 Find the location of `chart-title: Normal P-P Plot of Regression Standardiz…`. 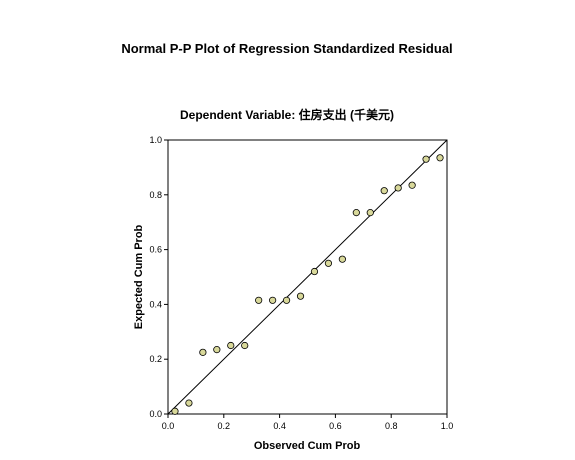

chart-title: Normal P-P Plot of Regression Standardiz… is located at coordinates (286, 48).